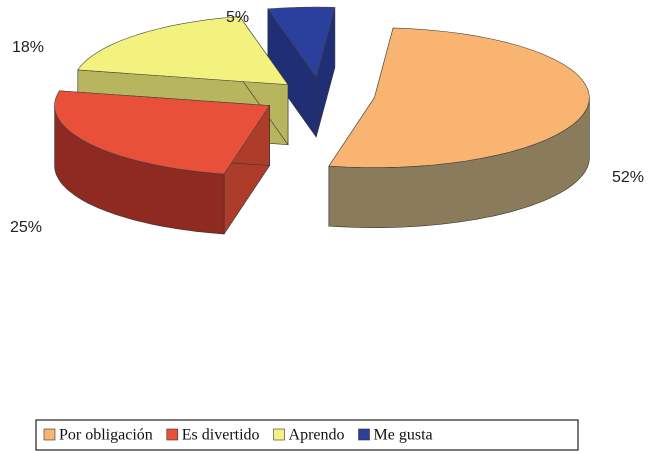  I want to click on data-label: 5%, so click(237, 17).